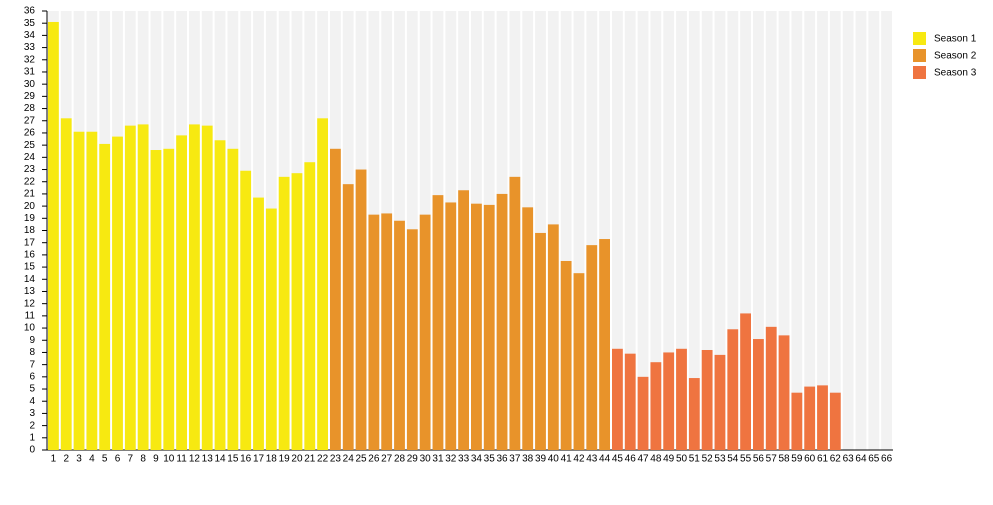  I want to click on x-tick-label: 63, so click(849, 459).